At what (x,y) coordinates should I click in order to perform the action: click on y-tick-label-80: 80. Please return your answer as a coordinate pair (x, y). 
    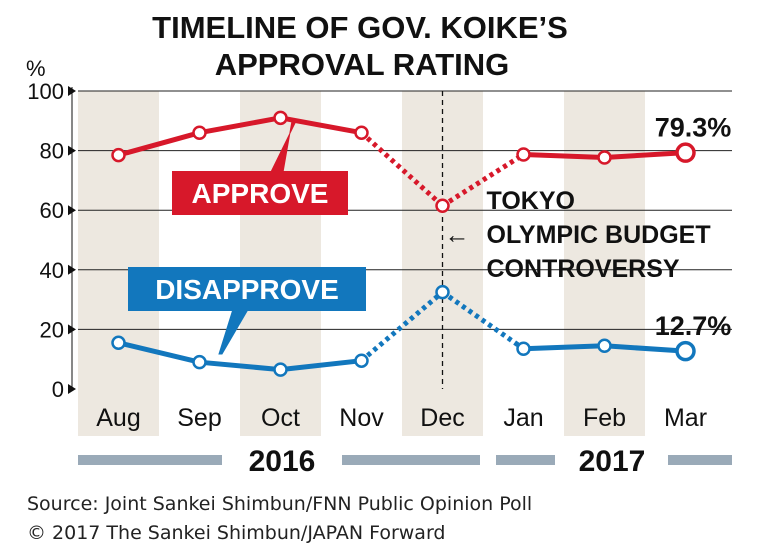
    Looking at the image, I should click on (52, 151).